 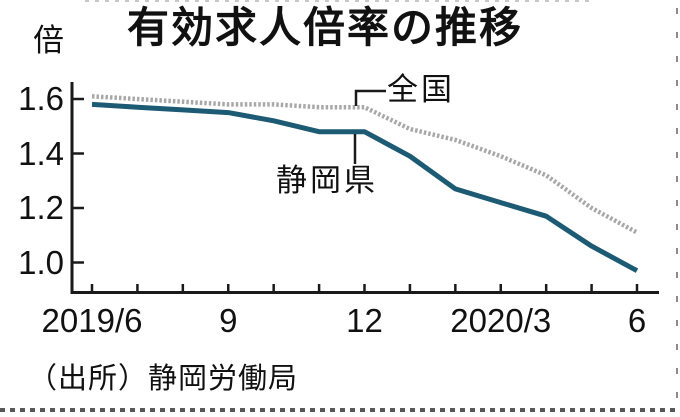 I want to click on y-tick-label: 1.2, so click(x=41, y=207).